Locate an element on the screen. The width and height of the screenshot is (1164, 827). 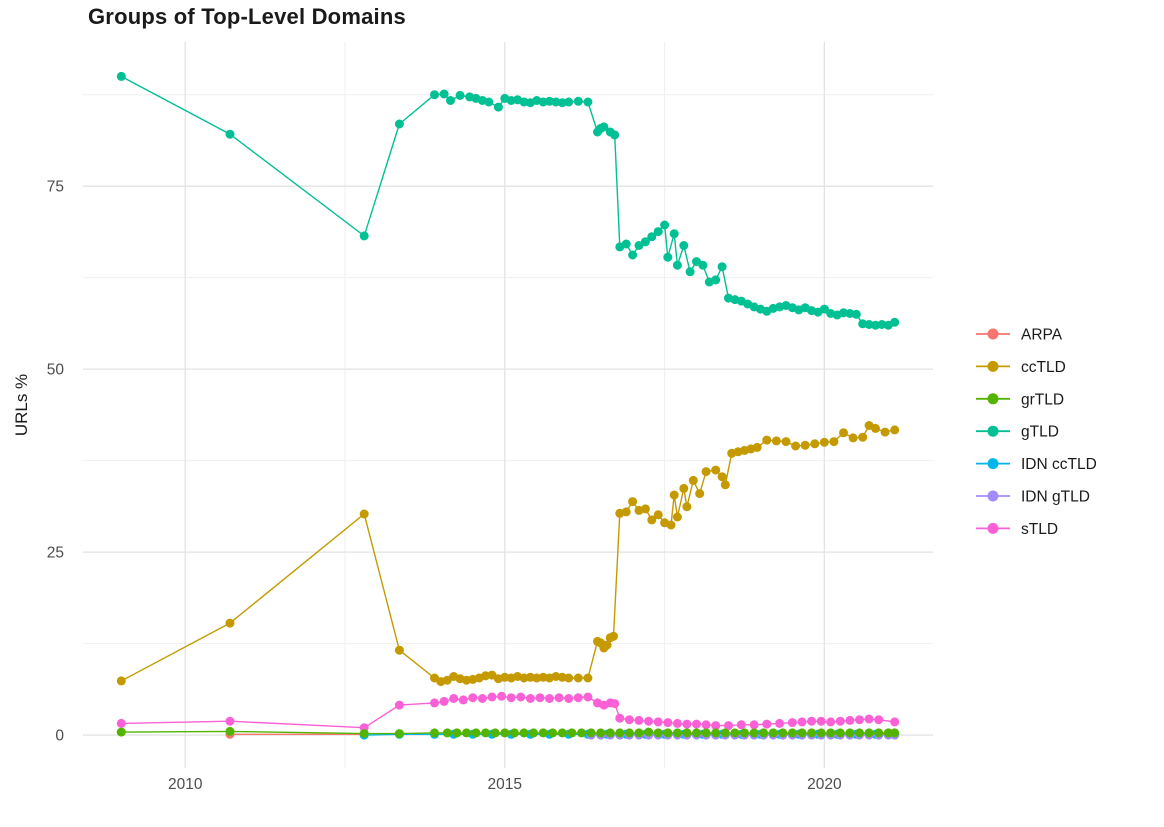
legend-label: gTLD is located at coordinates (1040, 432).